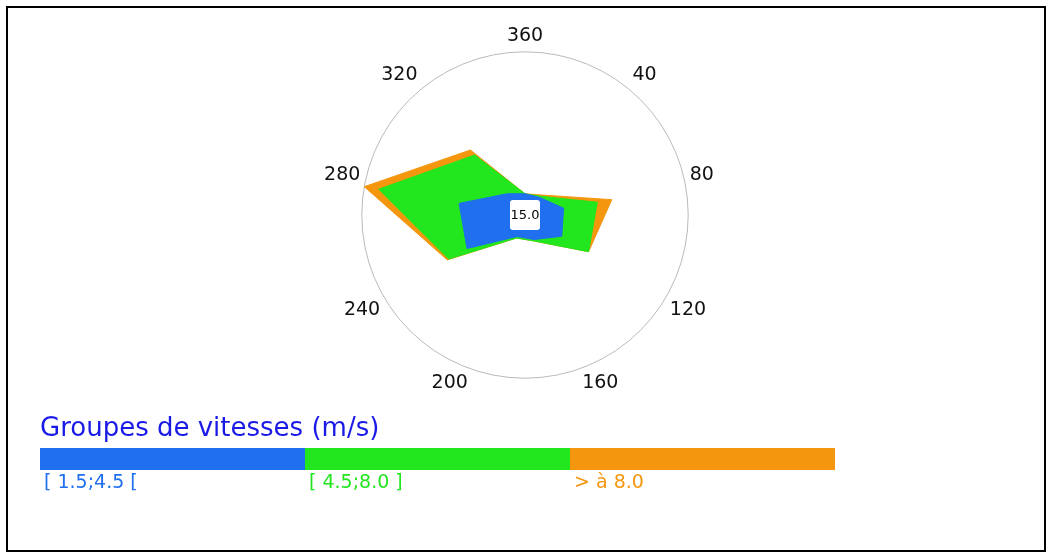  What do you see at coordinates (644, 73) in the screenshot?
I see `spoke-label: 40` at bounding box center [644, 73].